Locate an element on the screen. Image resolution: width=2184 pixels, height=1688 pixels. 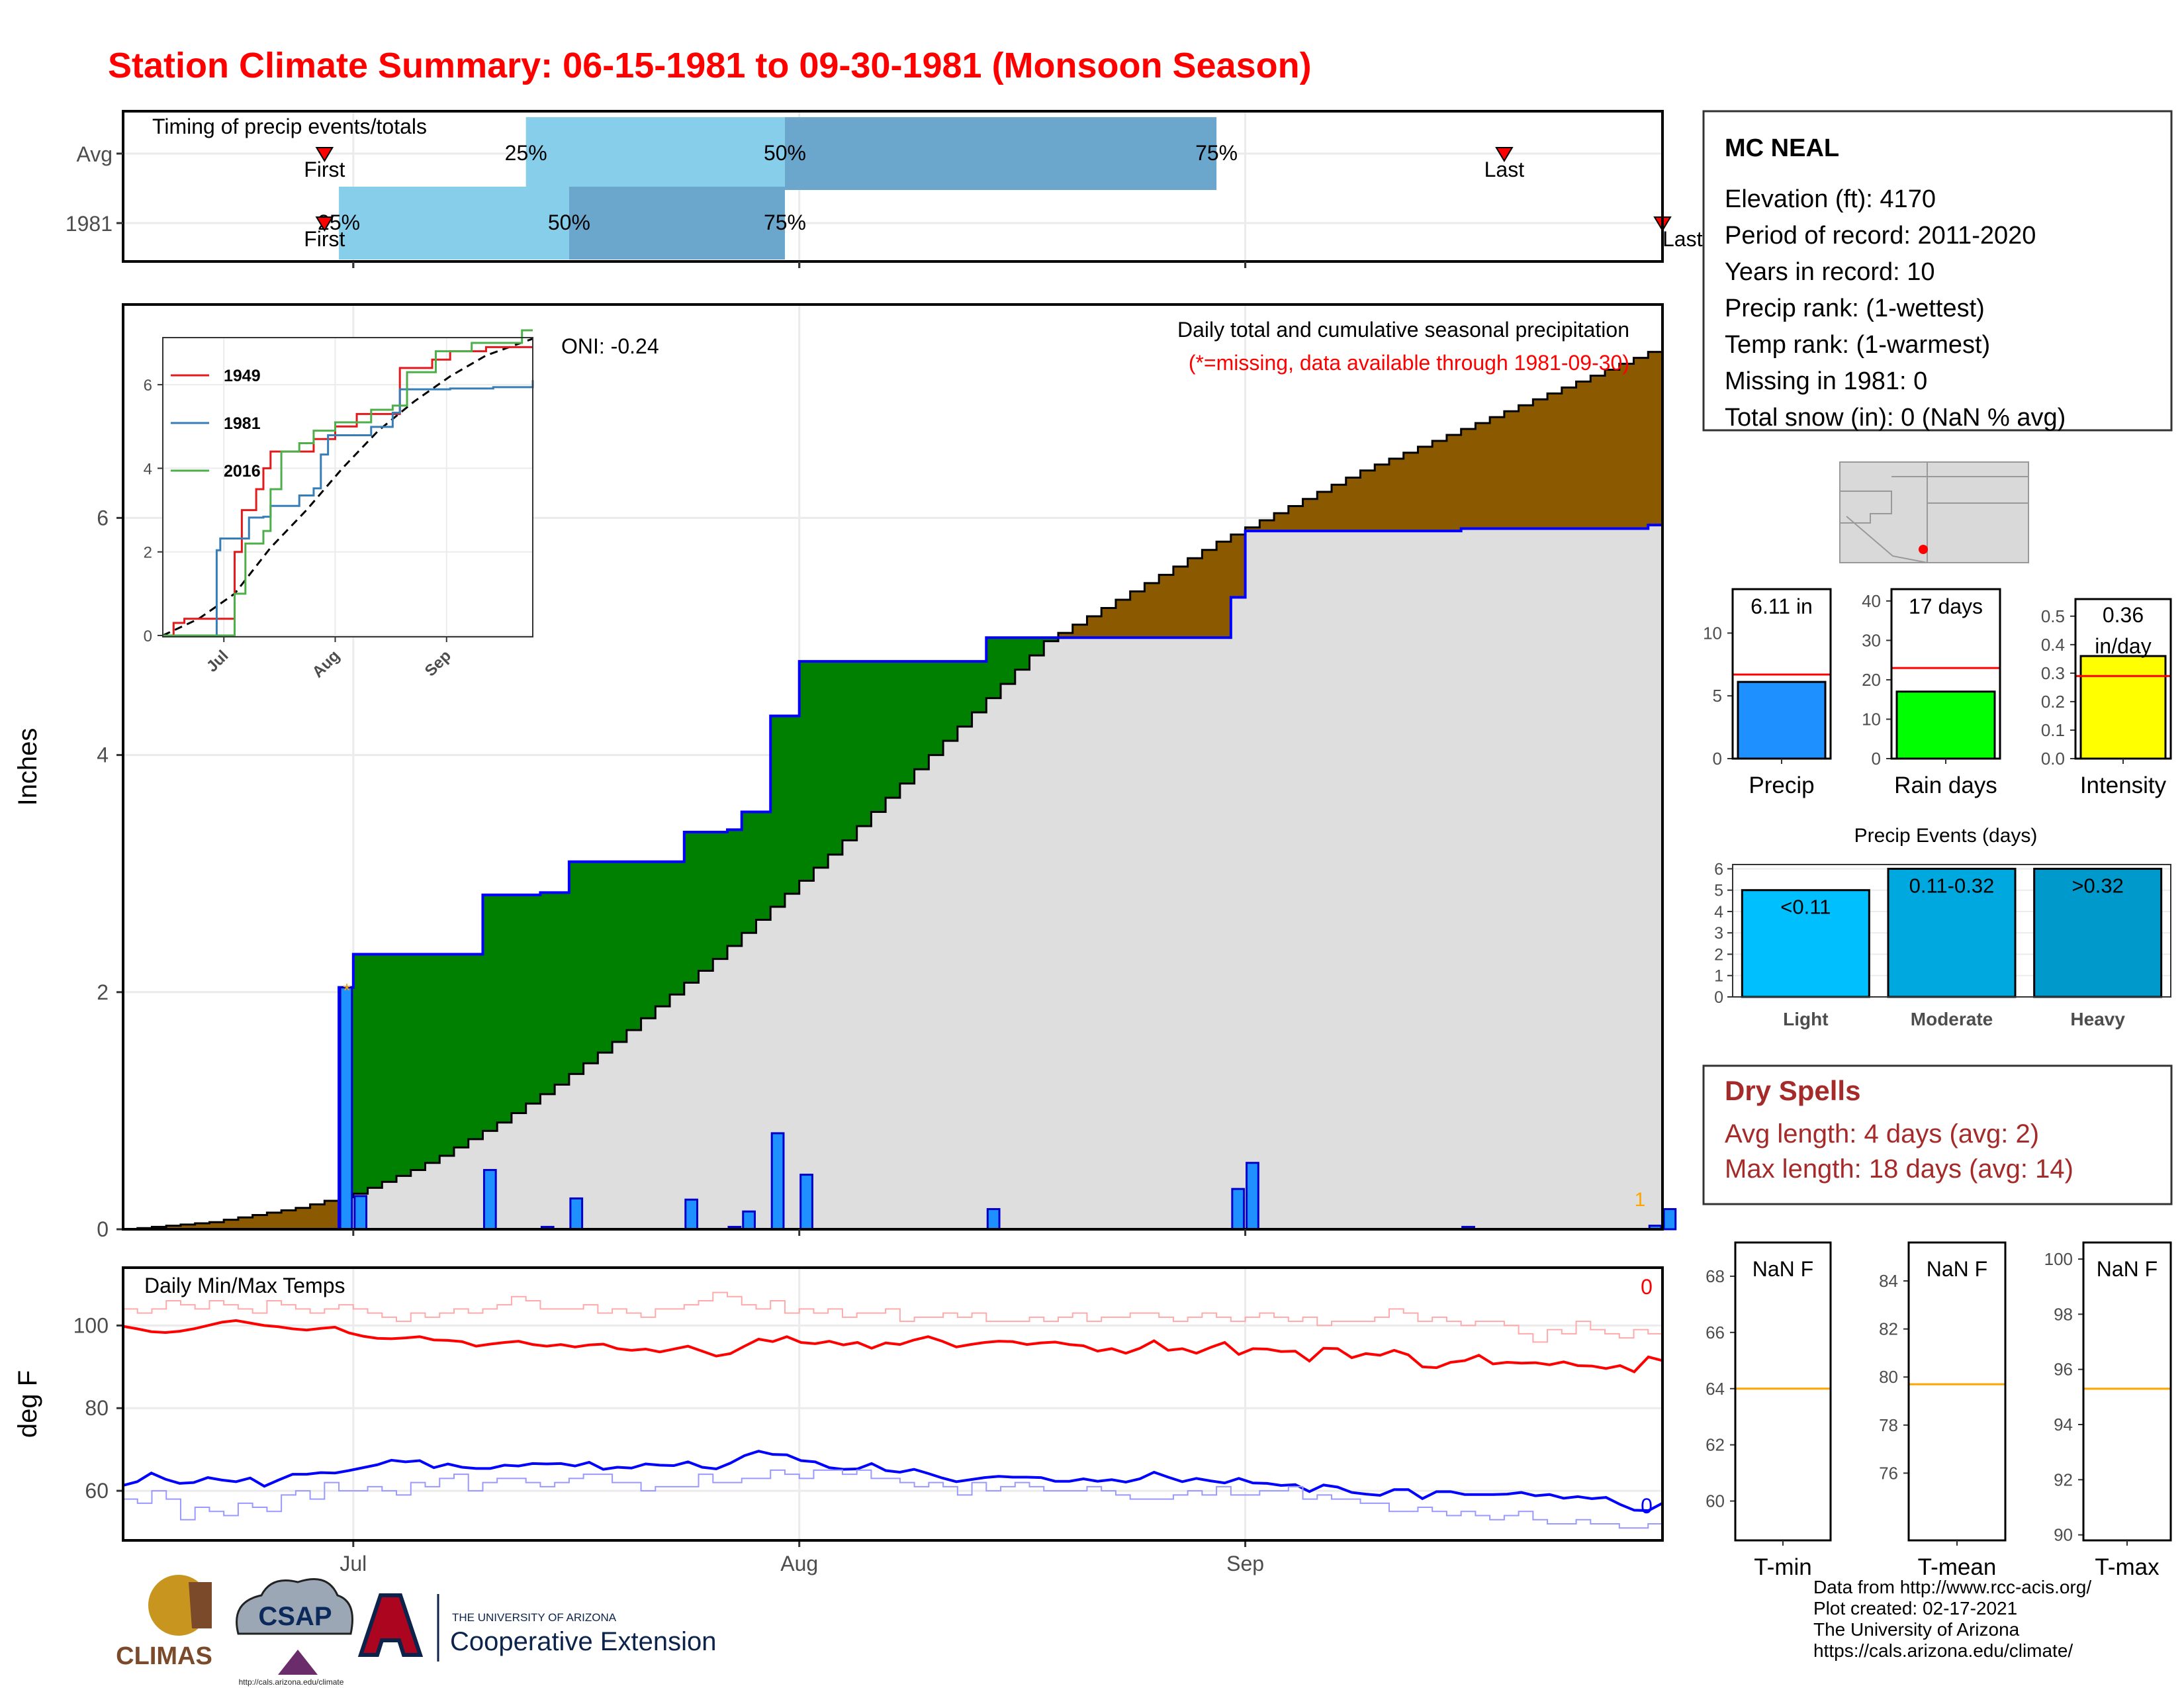
timing-p50-label: 50% is located at coordinates (569, 222).